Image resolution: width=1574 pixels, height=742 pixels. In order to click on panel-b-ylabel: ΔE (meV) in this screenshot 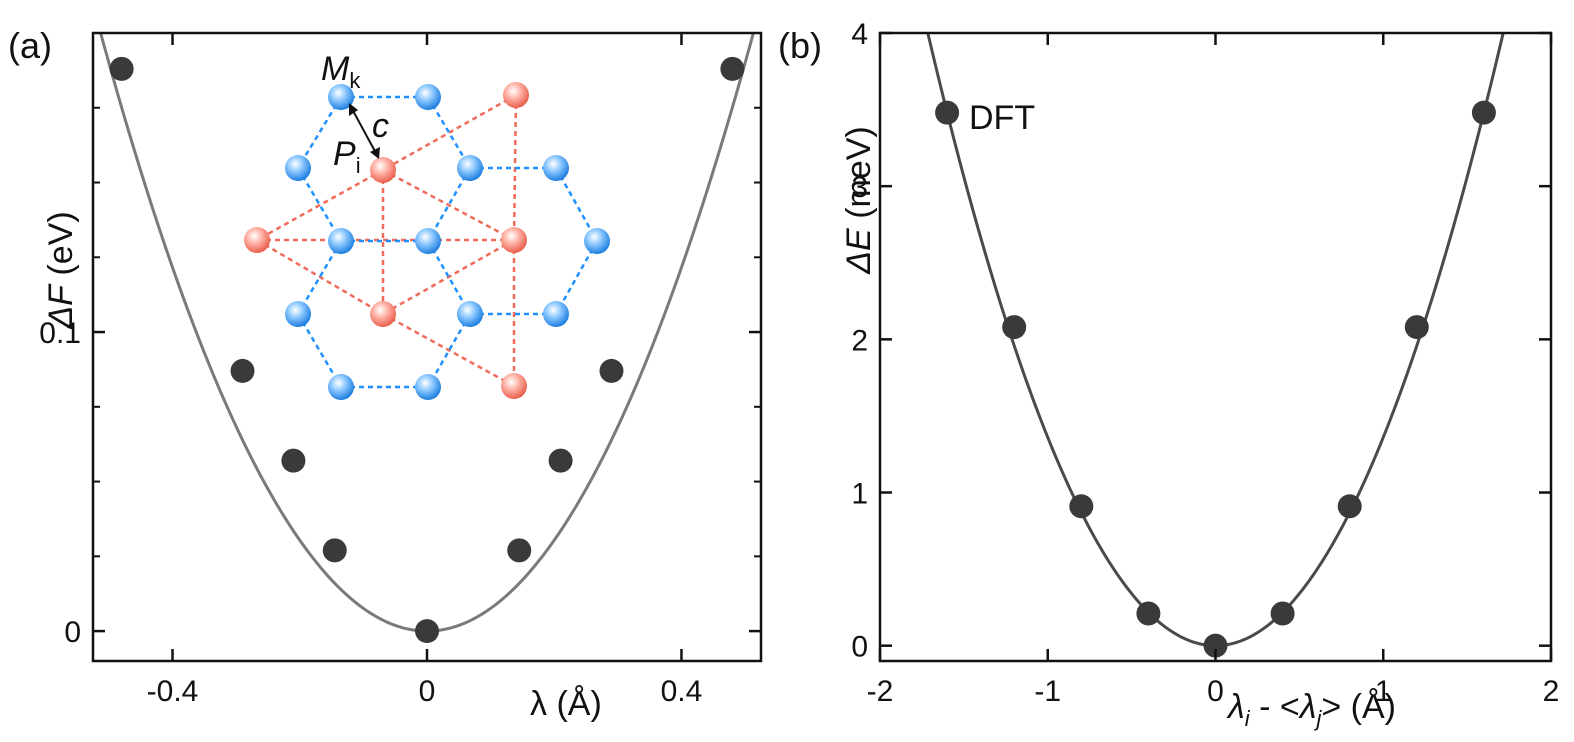, I will do `click(859, 200)`.